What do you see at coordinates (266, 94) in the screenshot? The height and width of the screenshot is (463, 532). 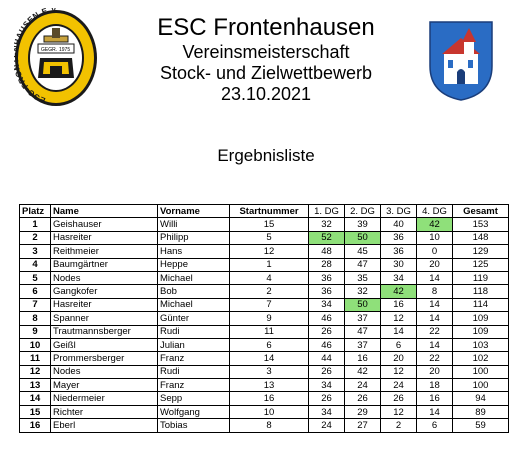 I see `event-date: 23.10.2021` at bounding box center [266, 94].